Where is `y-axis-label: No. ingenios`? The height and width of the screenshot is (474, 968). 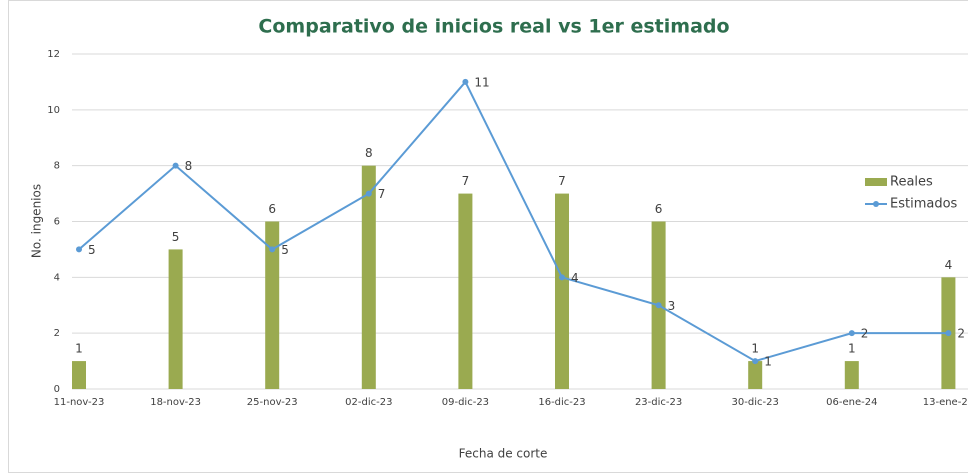 y-axis-label: No. ingenios is located at coordinates (37, 221).